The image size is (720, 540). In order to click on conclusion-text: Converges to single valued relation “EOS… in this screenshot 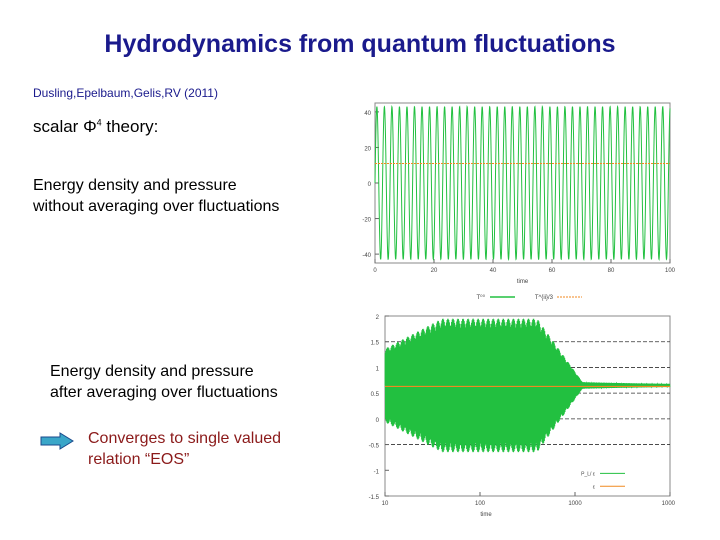, I will do `click(184, 449)`.